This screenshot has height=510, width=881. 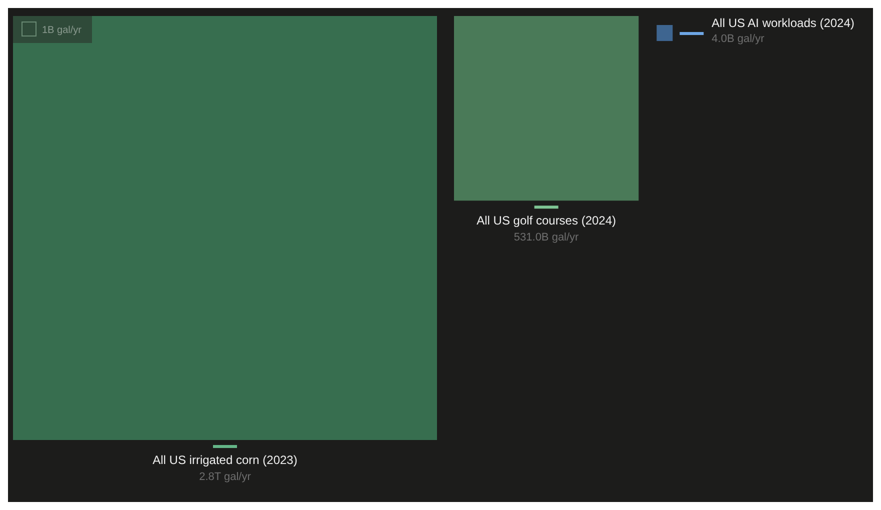 What do you see at coordinates (225, 477) in the screenshot?
I see `data-label: 2.8T gal/yr` at bounding box center [225, 477].